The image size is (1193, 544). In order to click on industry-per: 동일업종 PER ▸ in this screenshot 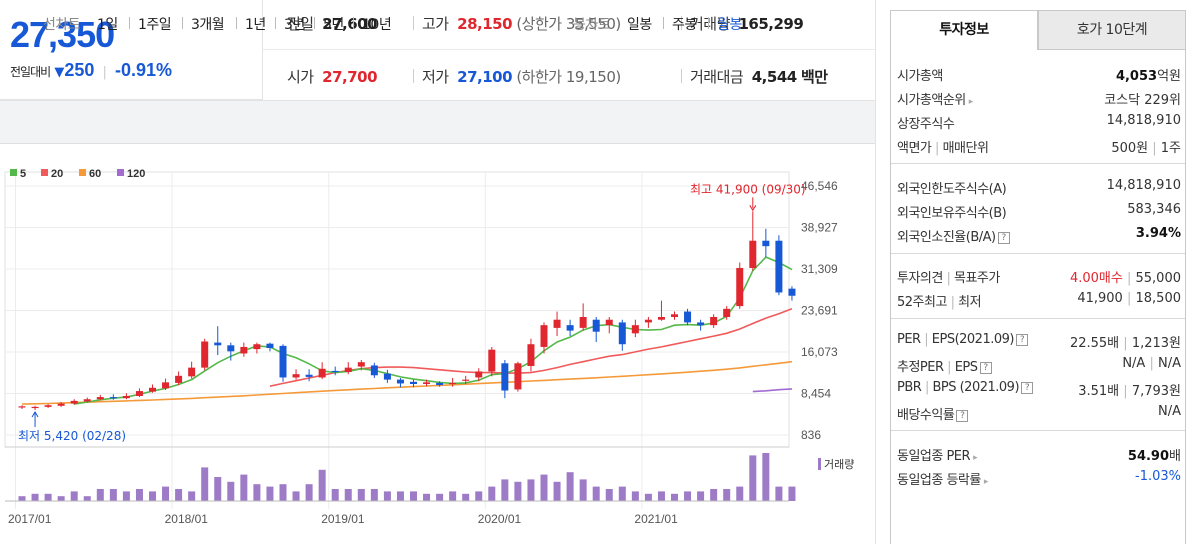, I will do `click(937, 454)`.